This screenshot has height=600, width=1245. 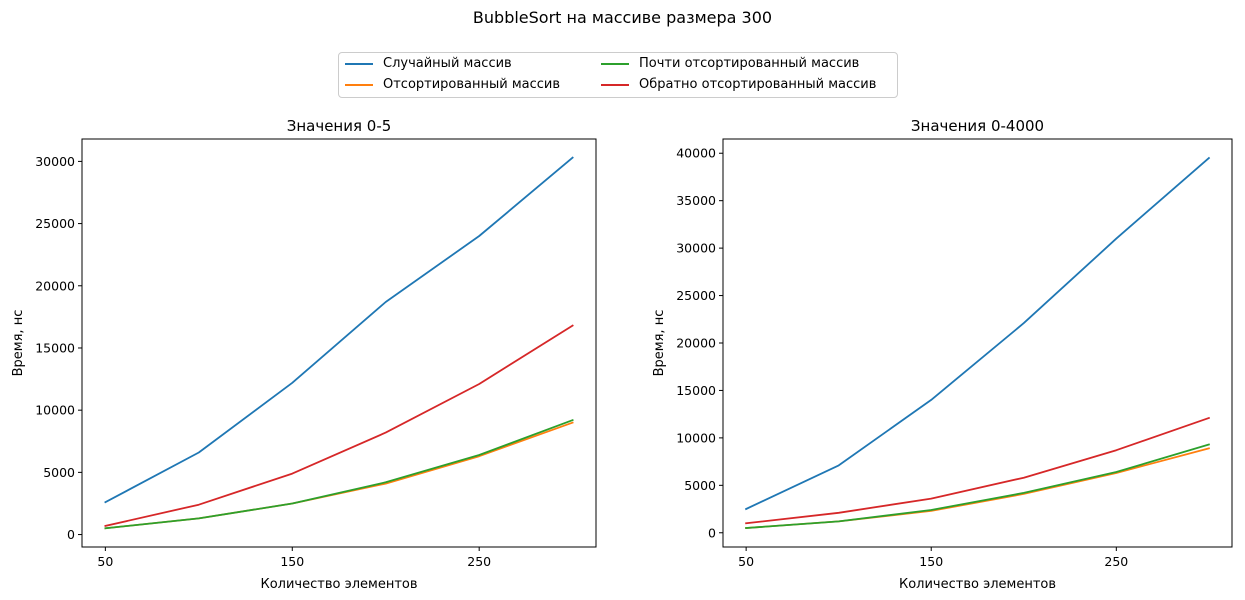 I want to click on legend-swatch-reverse-sorted, so click(x=615, y=85).